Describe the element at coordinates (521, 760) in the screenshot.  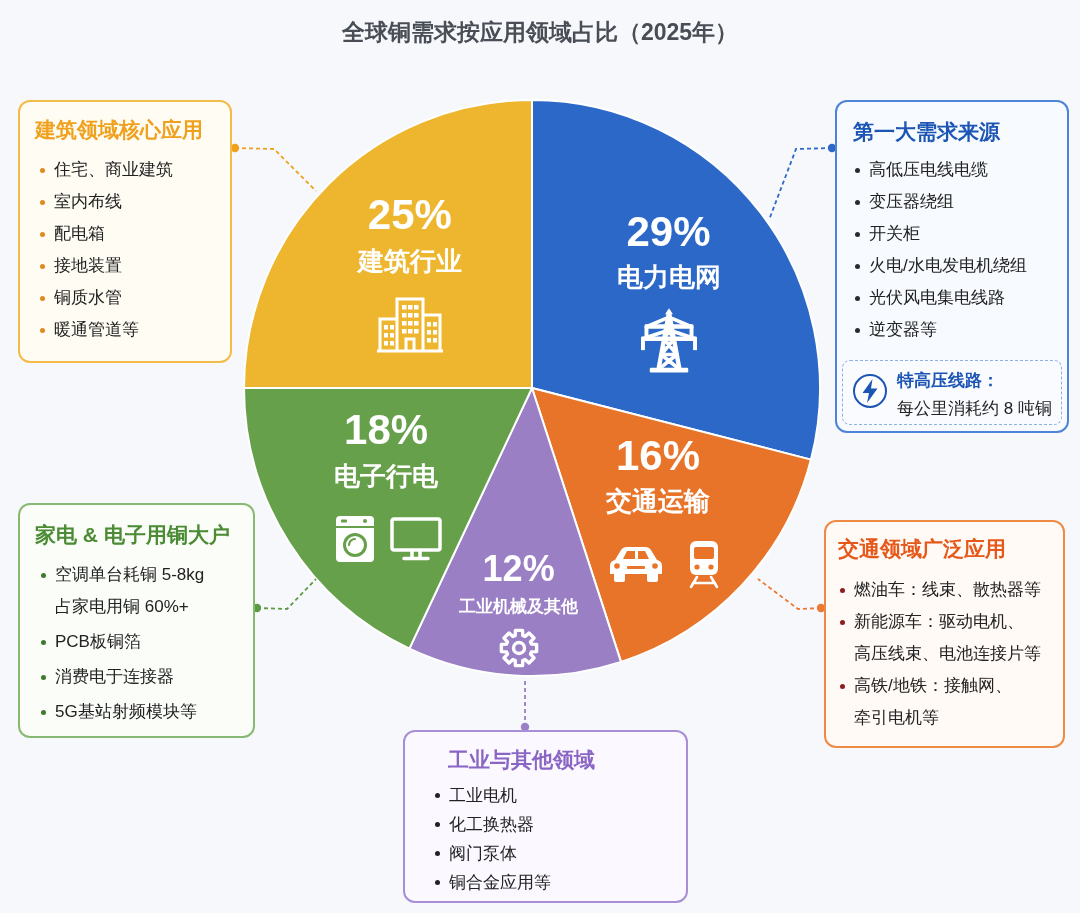
I see `text: 工业与其他领域` at that location.